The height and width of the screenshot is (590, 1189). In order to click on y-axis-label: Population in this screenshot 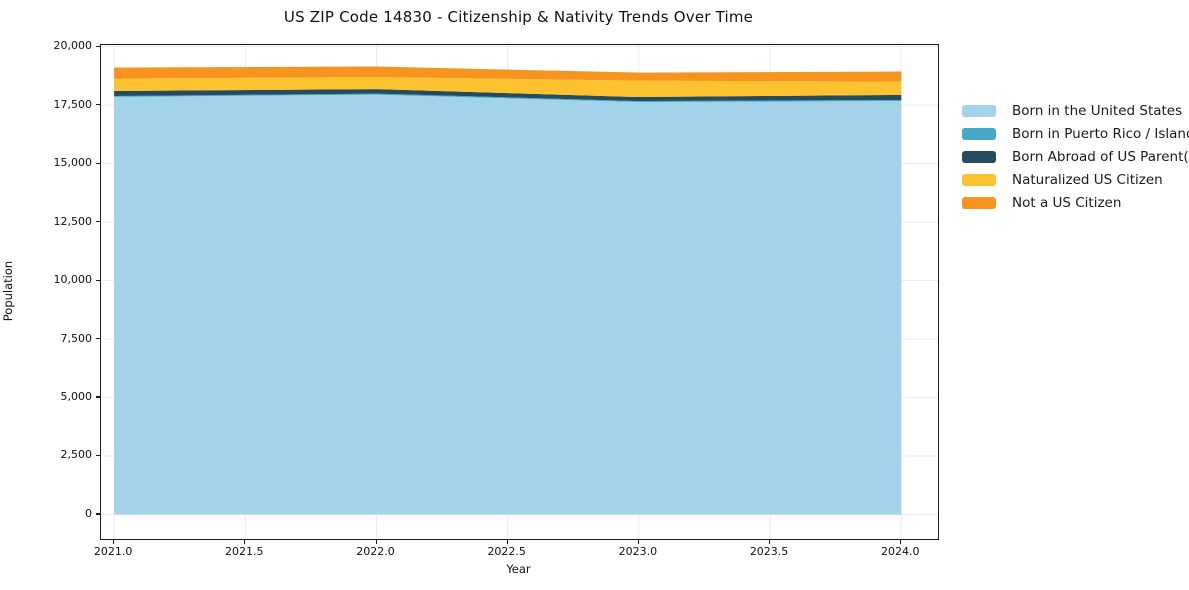, I will do `click(8, 291)`.